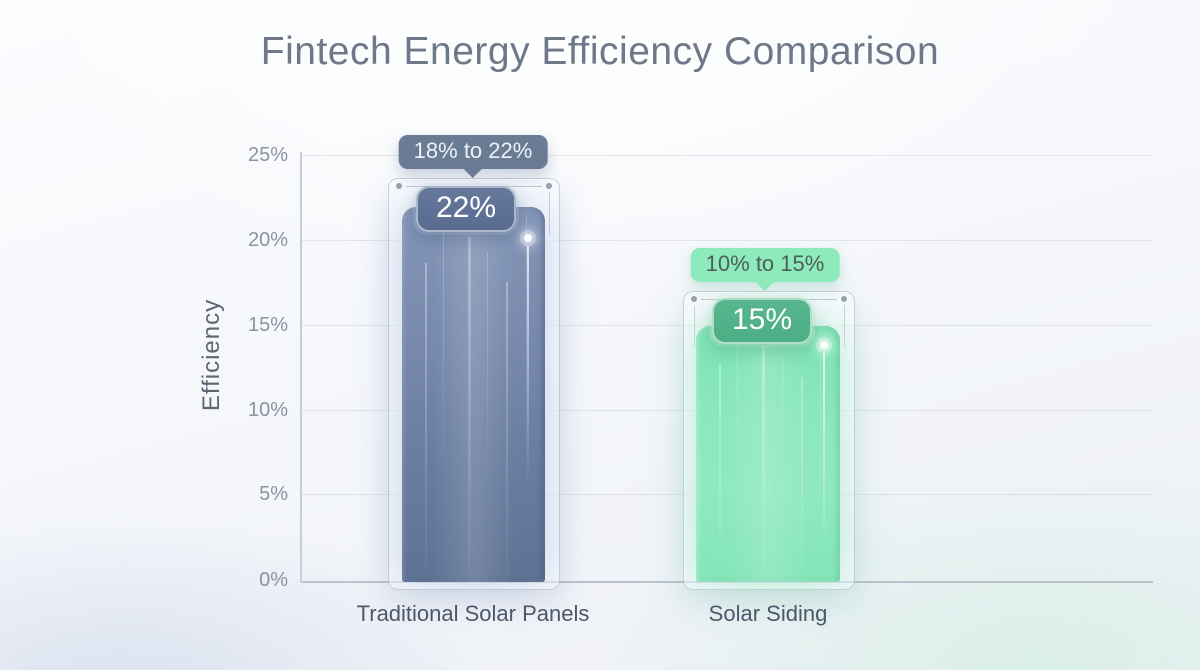 The width and height of the screenshot is (1200, 670). I want to click on bar-traditional-solar-panels, so click(473, 394).